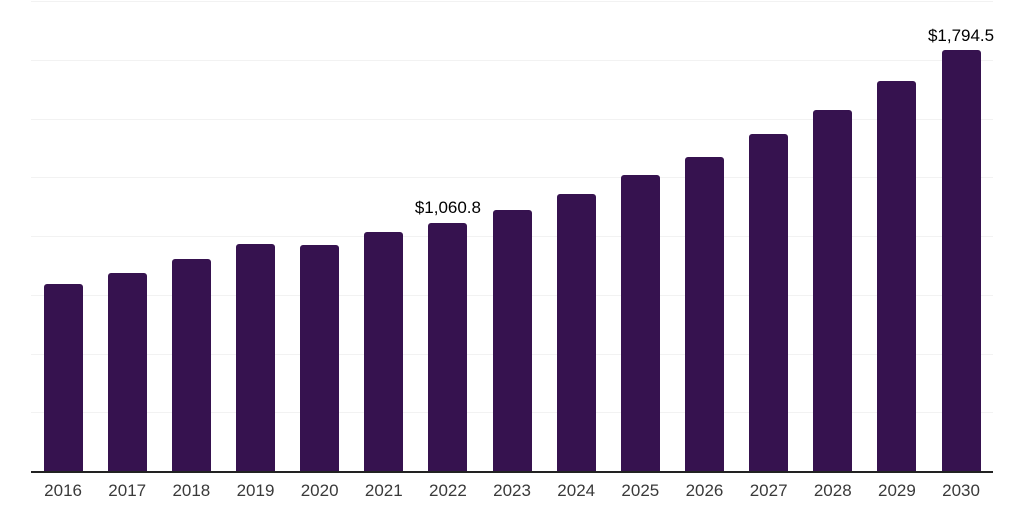 The image size is (1024, 512). I want to click on x-axis-line, so click(512, 472).